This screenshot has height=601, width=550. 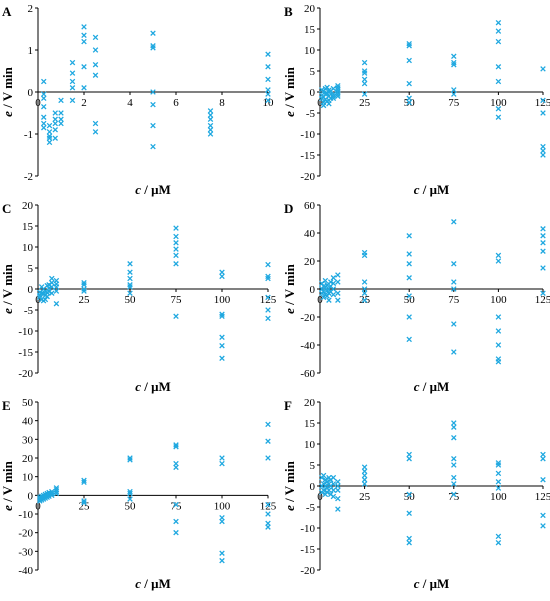 I want to click on x-tick-label: 2, so click(x=84, y=103).